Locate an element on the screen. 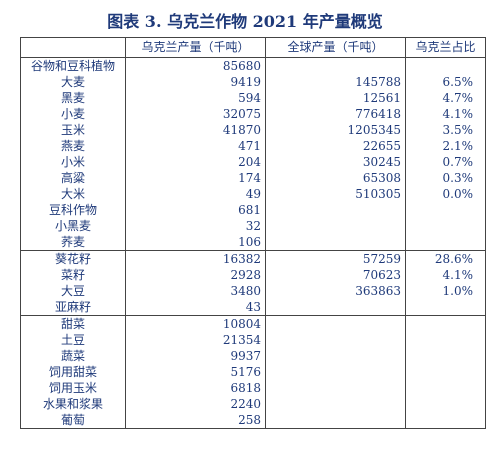 This screenshot has width=490, height=454. crop-name-cell: 水果和浆果 is located at coordinates (73, 404).